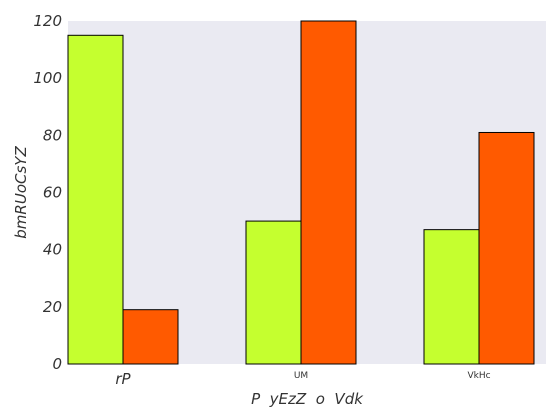 Image resolution: width=560 pixels, height=420 pixels. Describe the element at coordinates (21, 192) in the screenshot. I see `y-axis-label: bmRUoCsYZ` at that location.